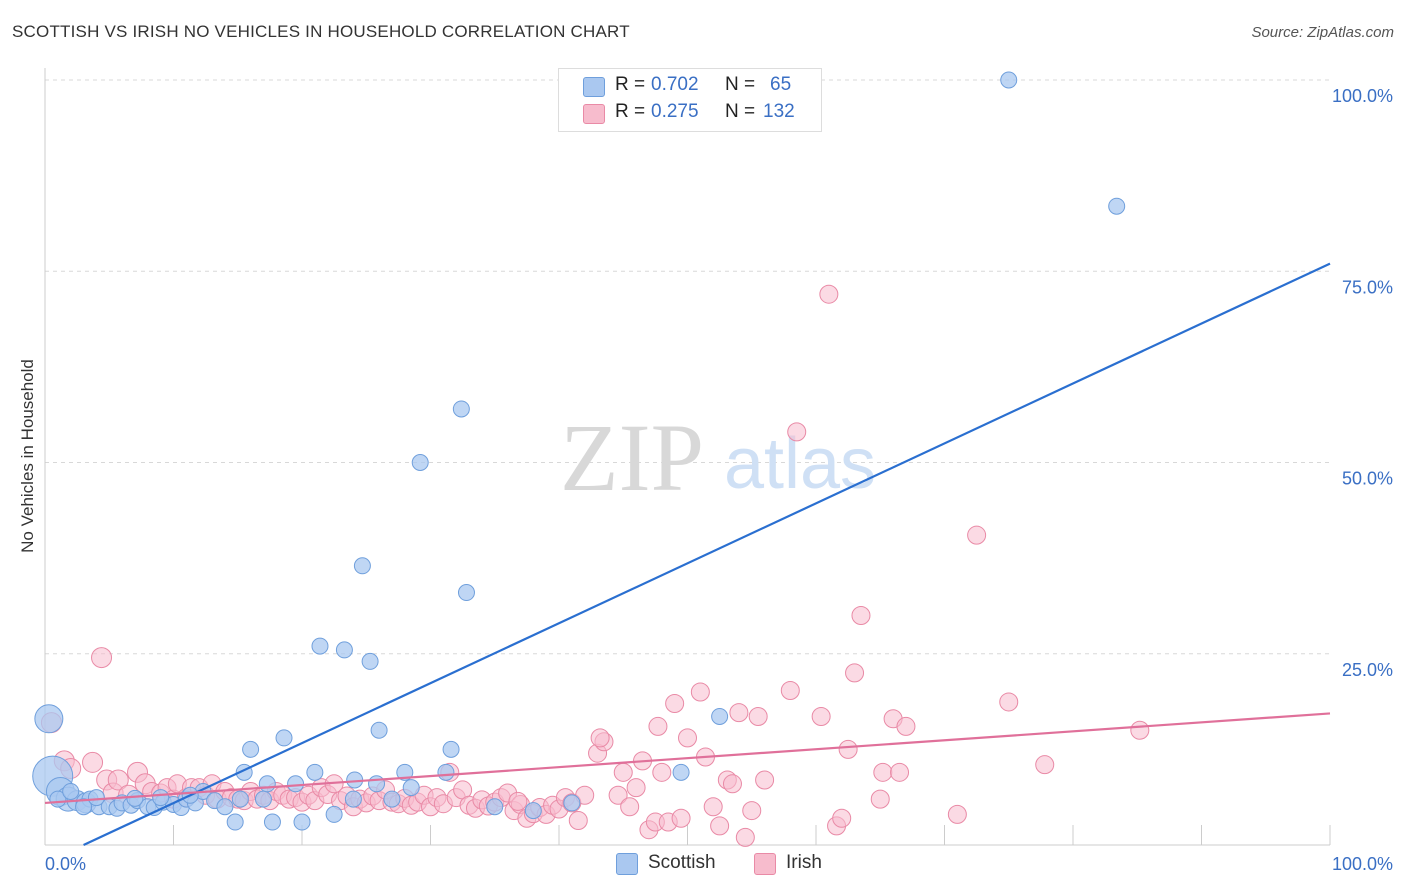 The width and height of the screenshot is (1406, 892). What do you see at coordinates (632, 457) in the screenshot?
I see `watermark-zip: ZIP` at bounding box center [632, 457].